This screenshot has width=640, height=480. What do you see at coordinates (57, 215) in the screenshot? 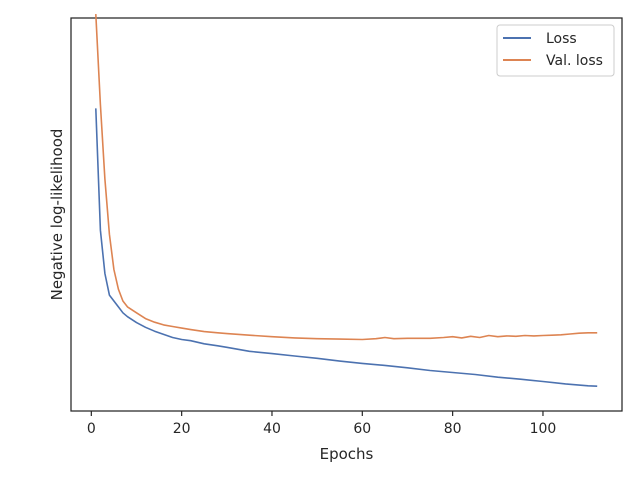
I see `y-axis-label: Negative log-likelihood` at bounding box center [57, 215].